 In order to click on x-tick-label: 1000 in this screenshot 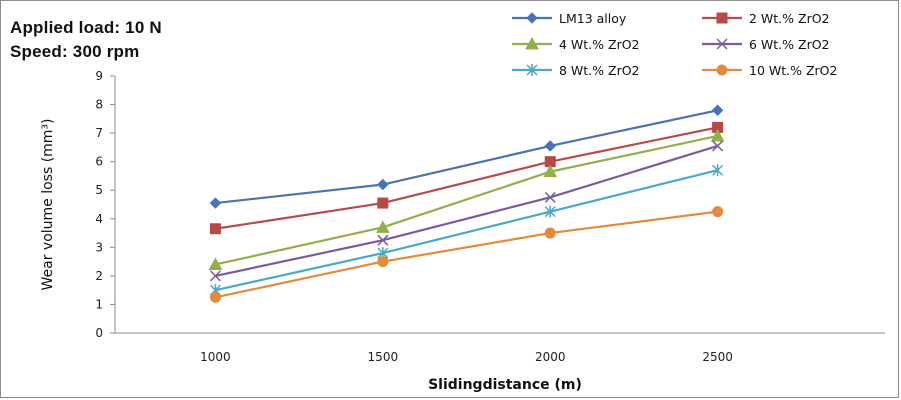, I will do `click(215, 357)`.